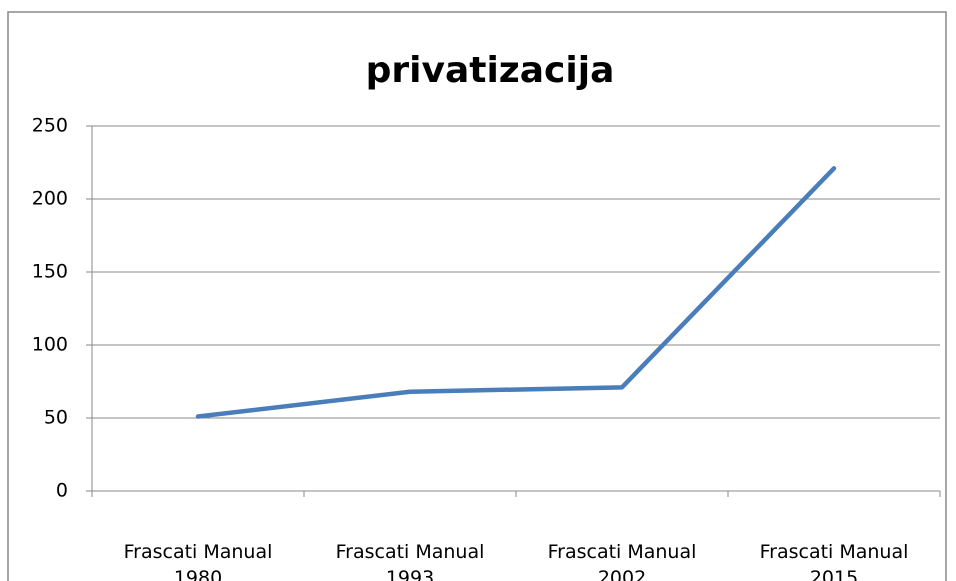 This screenshot has height=581, width=956. Describe the element at coordinates (56, 418) in the screenshot. I see `y-tick-label: 50` at that location.